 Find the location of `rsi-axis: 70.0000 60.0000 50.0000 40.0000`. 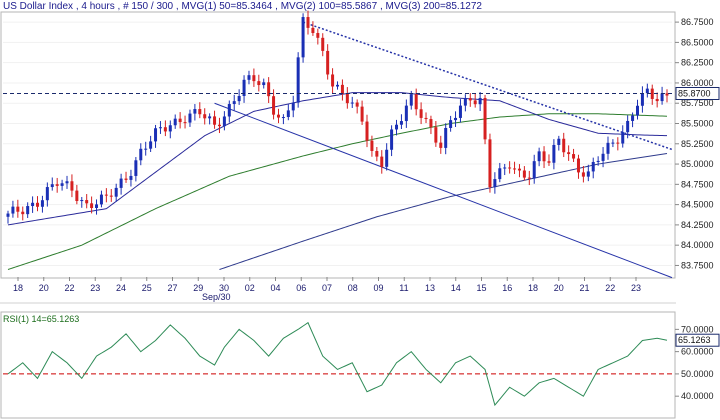

rsi-axis: 70.0000 60.0000 50.0000 40.0000 is located at coordinates (694, 362).